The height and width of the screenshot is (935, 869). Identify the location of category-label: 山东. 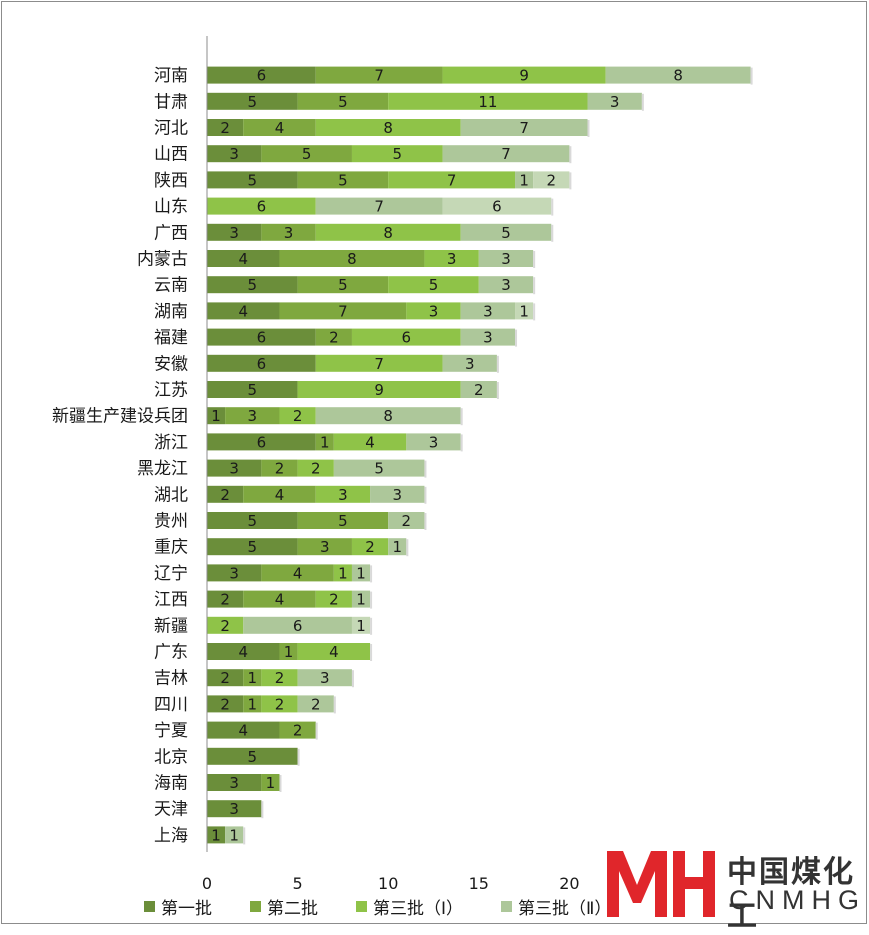
(171, 207).